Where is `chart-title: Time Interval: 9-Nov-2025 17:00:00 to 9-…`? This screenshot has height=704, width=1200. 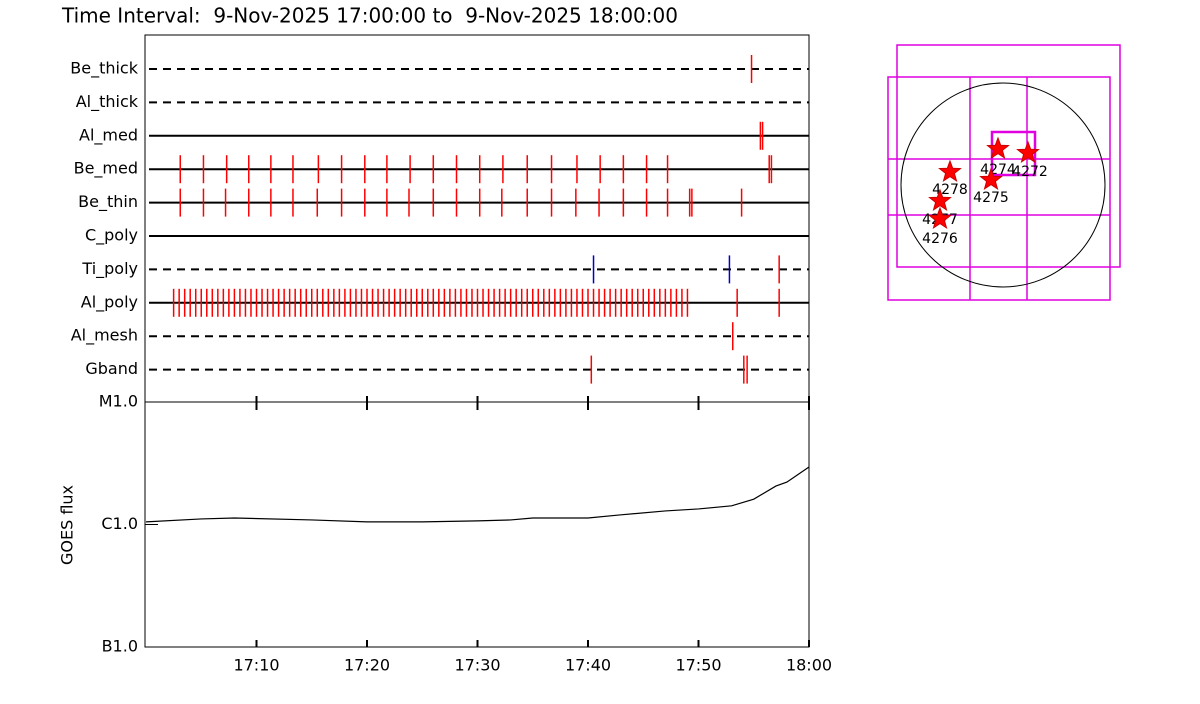
chart-title: Time Interval: 9-Nov-2025 17:00:00 to 9-… is located at coordinates (369, 16).